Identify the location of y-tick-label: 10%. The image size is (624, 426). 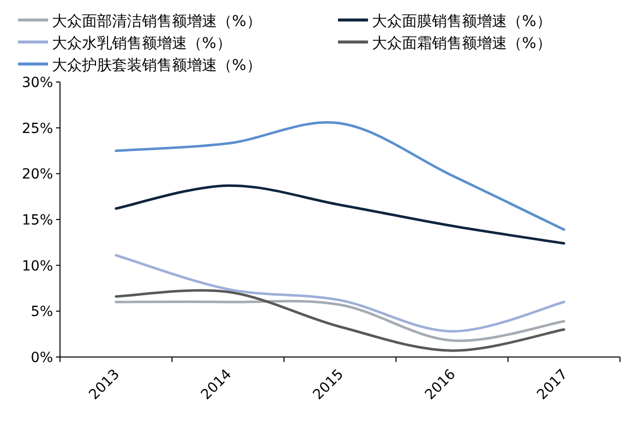
(37, 266).